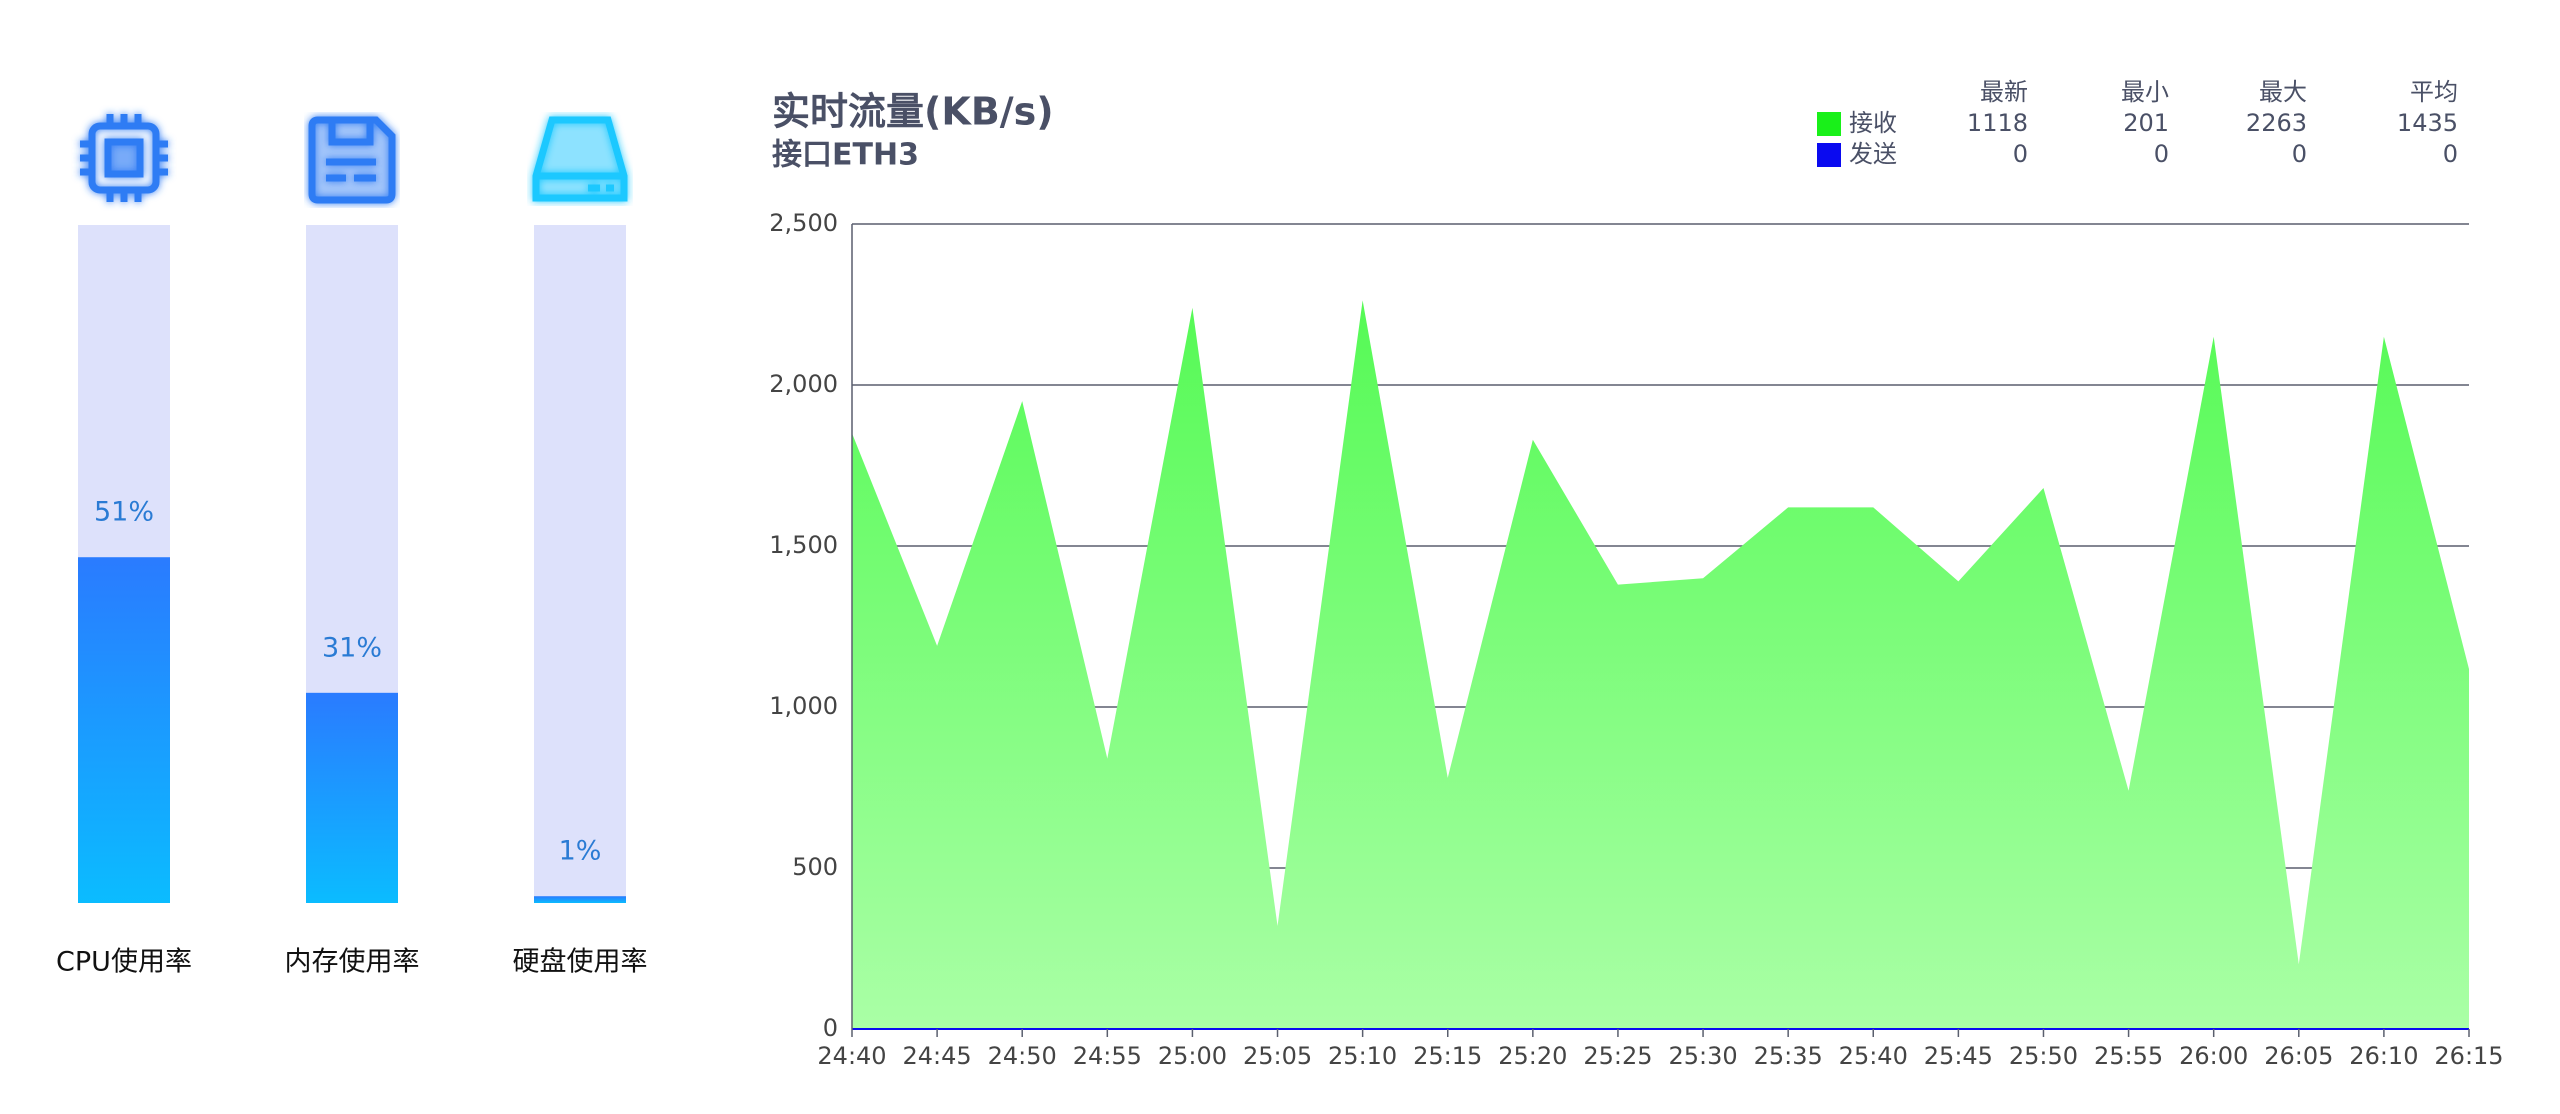  Describe the element at coordinates (851, 1056) in the screenshot. I see `x-tick-label: 24:40` at that location.